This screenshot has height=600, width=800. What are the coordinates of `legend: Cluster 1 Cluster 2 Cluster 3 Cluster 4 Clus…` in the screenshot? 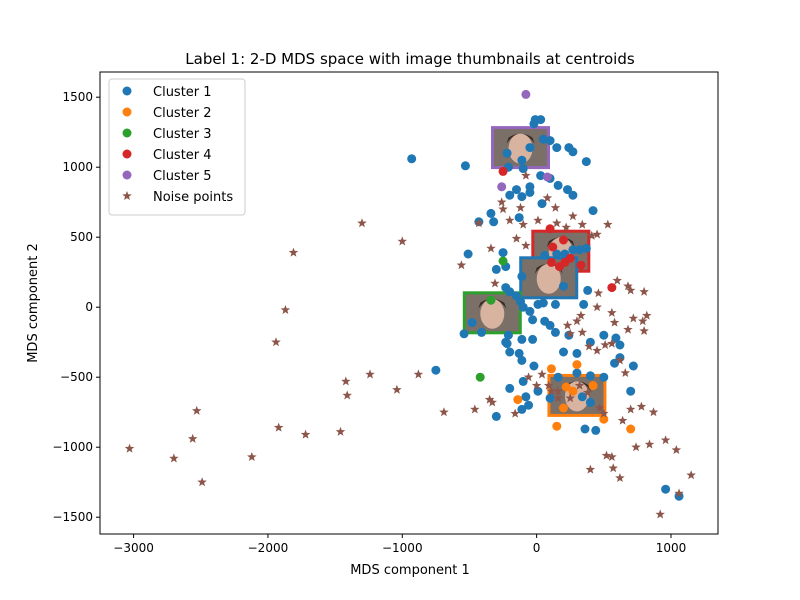 It's located at (177, 147).